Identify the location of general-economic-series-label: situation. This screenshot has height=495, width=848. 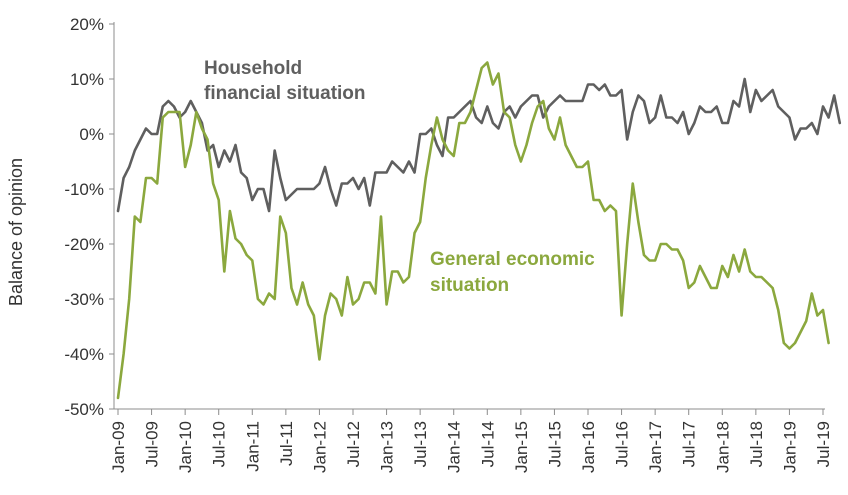
(469, 285).